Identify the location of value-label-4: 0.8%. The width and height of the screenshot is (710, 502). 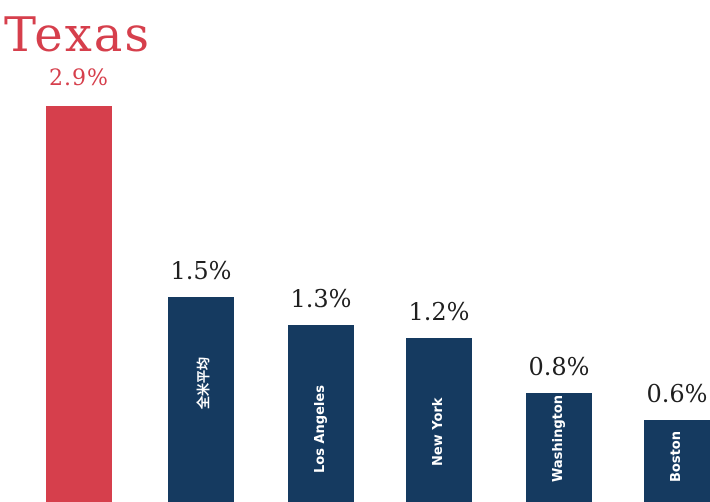
(559, 366).